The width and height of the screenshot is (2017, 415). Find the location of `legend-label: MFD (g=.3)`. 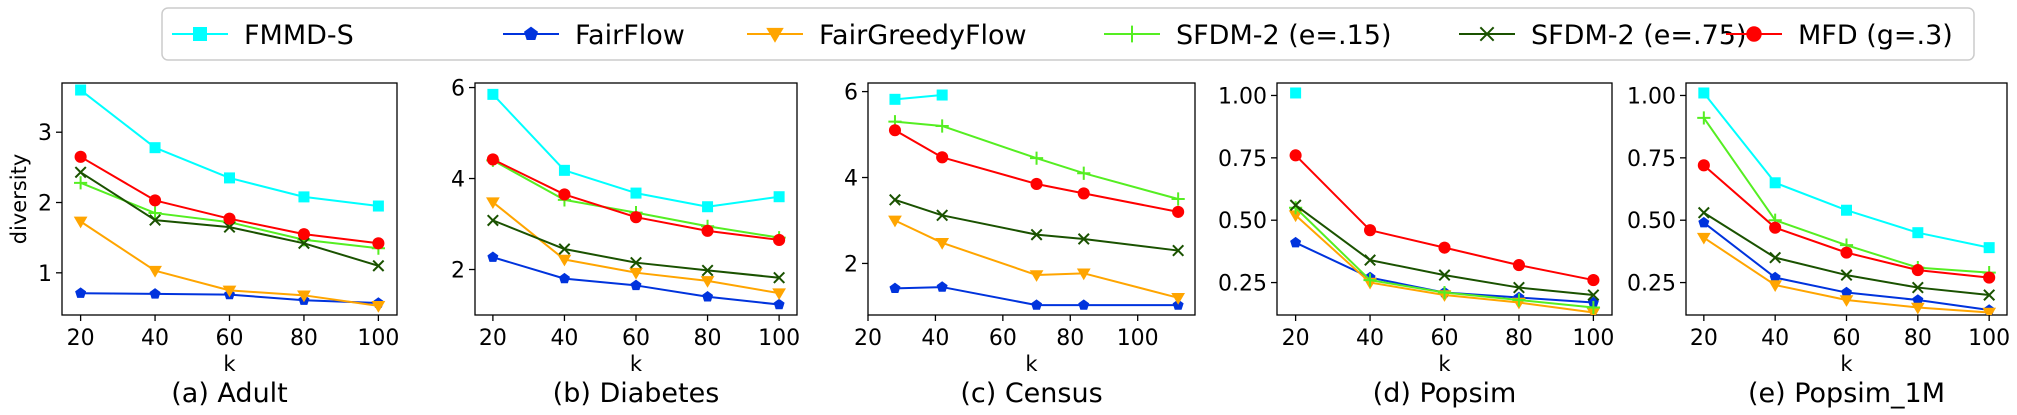

legend-label: MFD (g=.3) is located at coordinates (1875, 35).